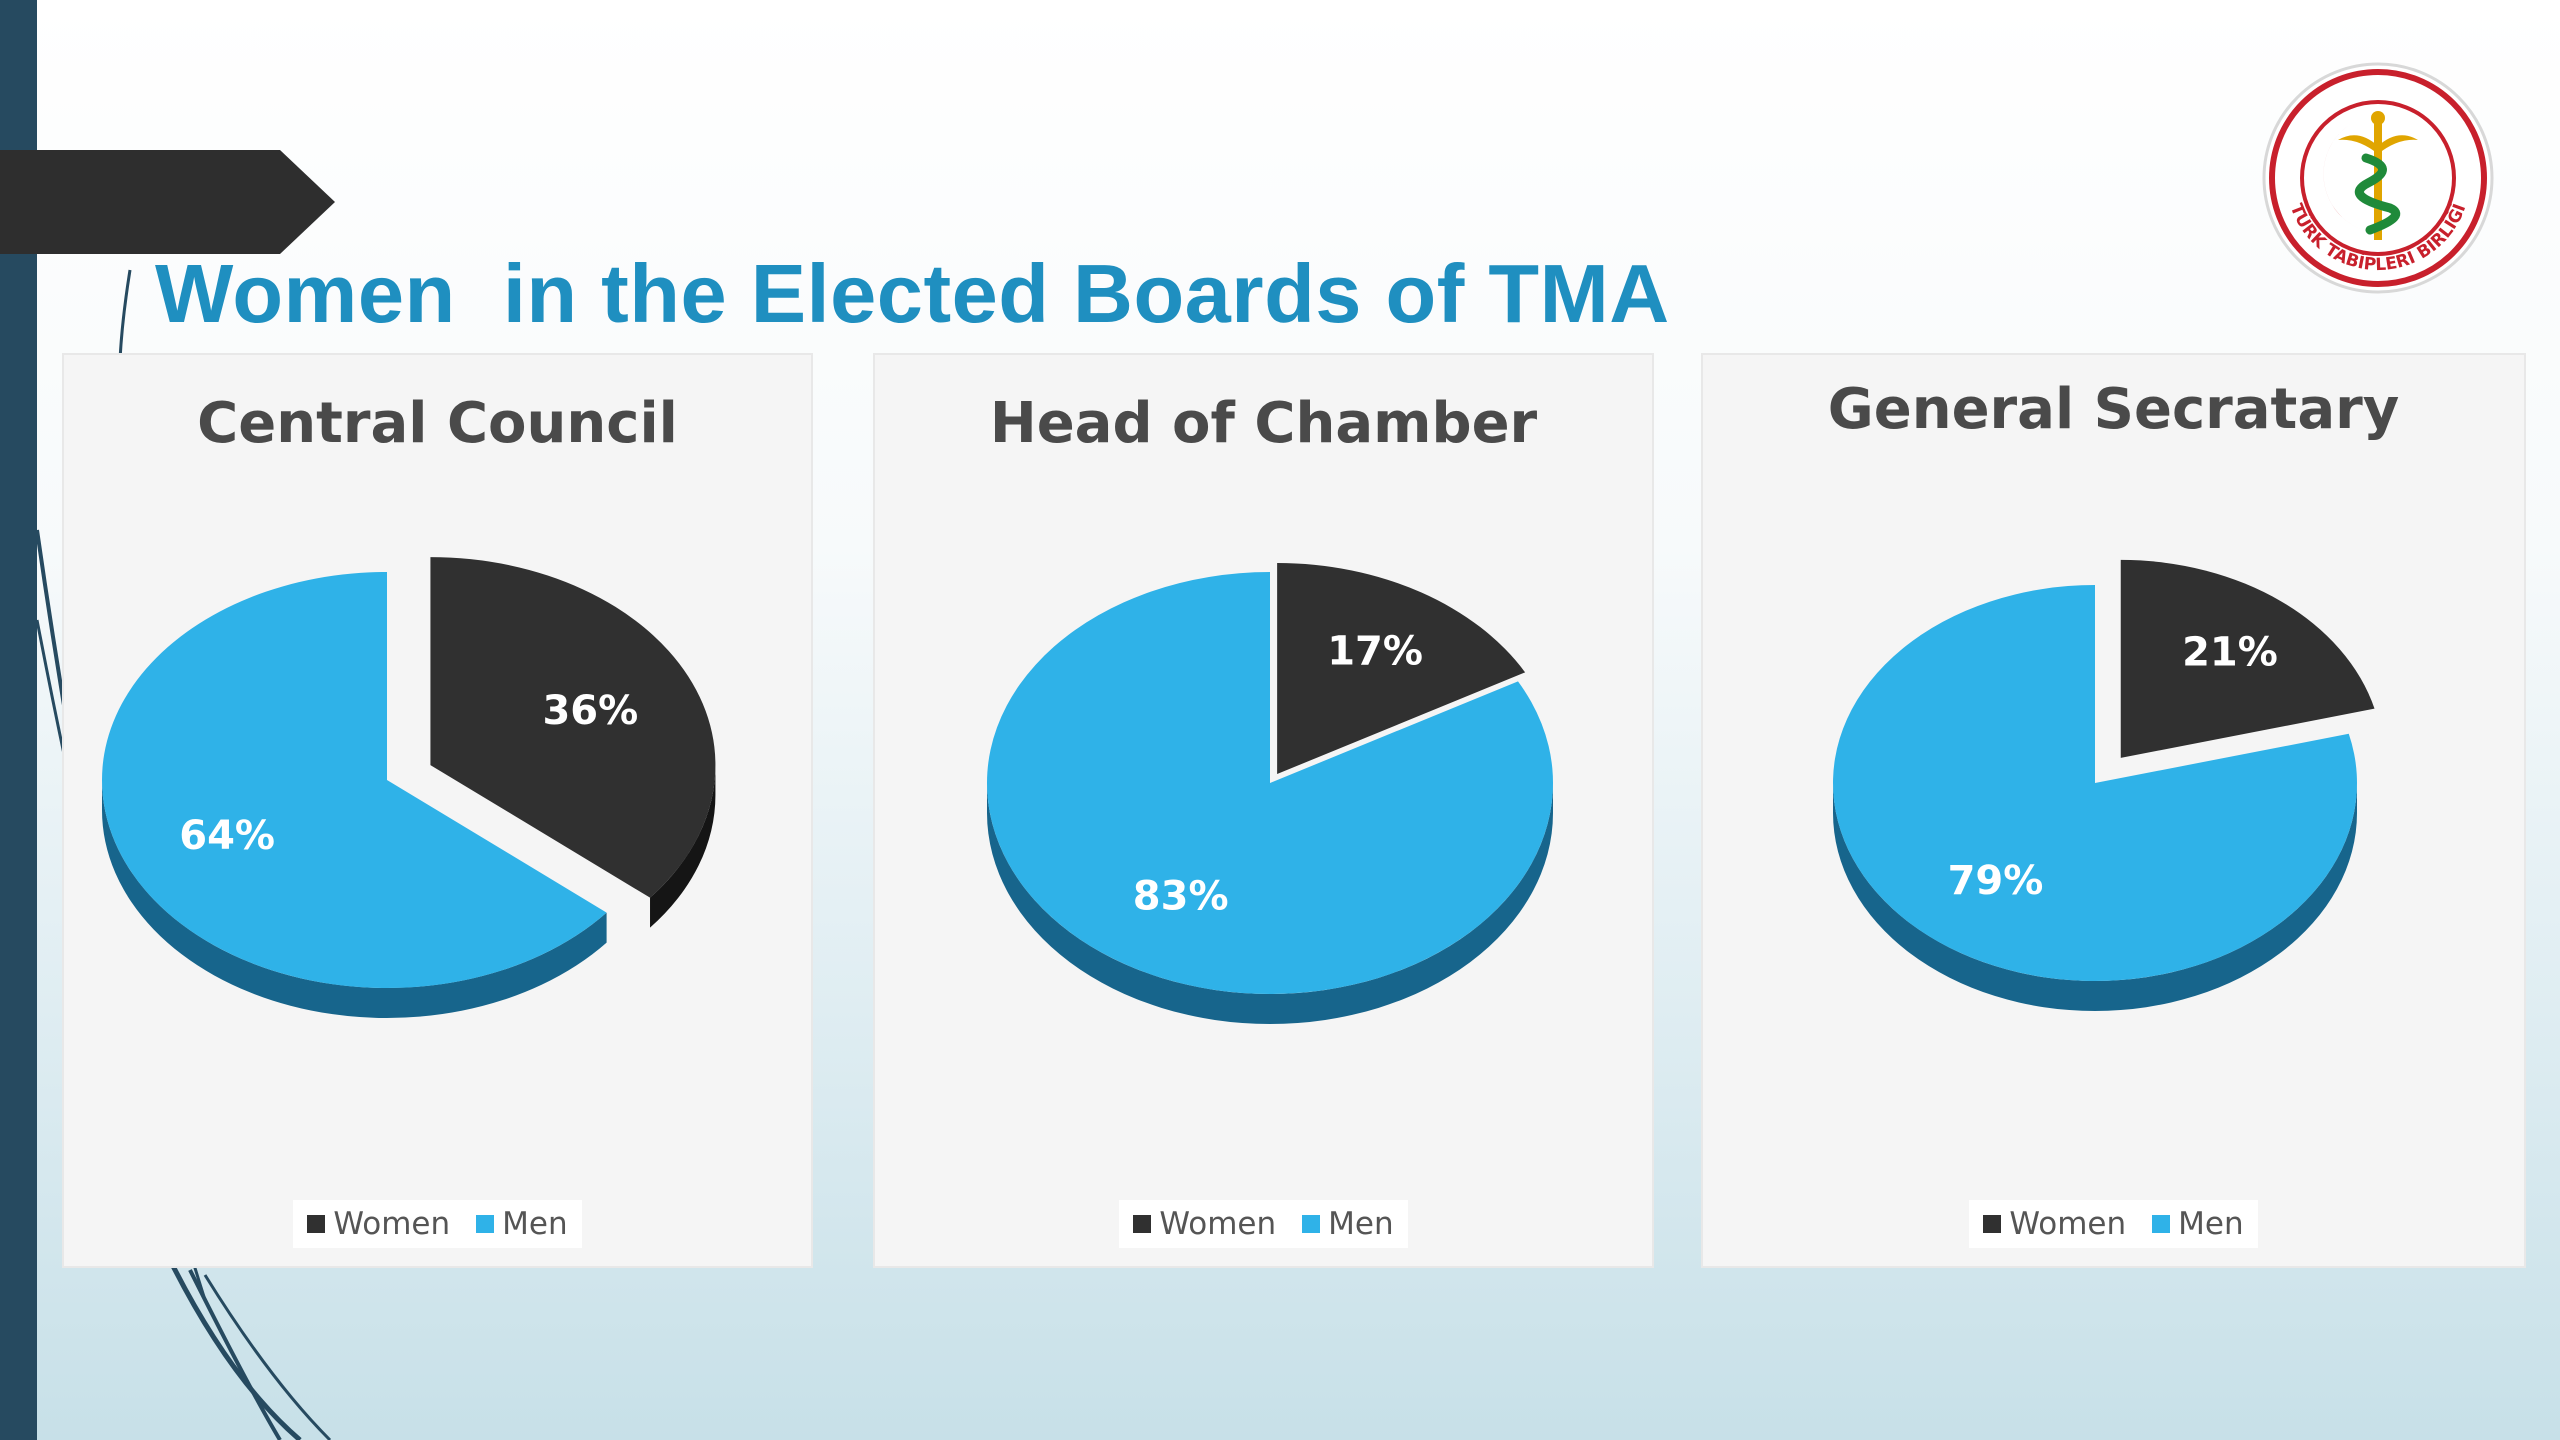  I want to click on pie-side-men, so click(354, 899).